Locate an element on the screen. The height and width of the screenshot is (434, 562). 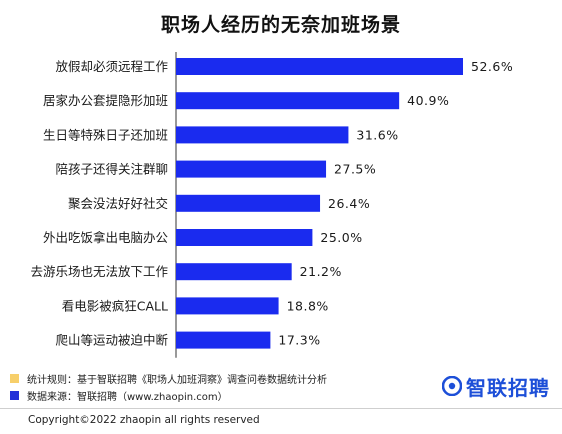
value-label: 18.8% is located at coordinates (308, 305).